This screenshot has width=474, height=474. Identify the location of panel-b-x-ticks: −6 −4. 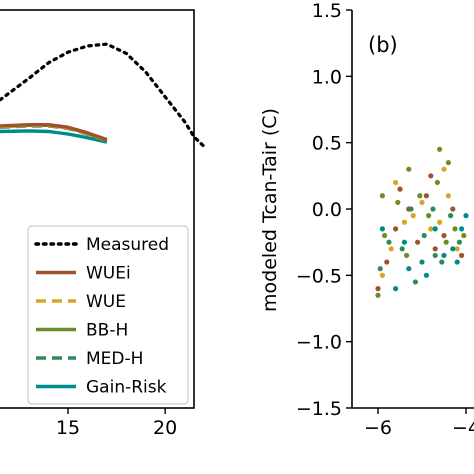
(419, 423).